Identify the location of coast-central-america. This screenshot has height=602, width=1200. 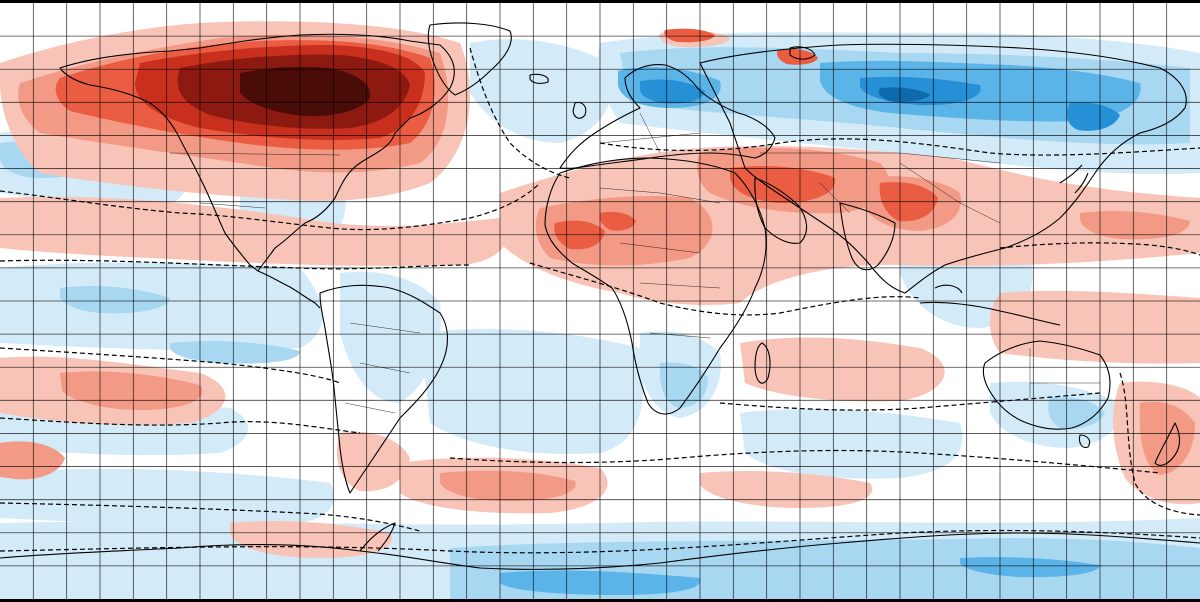
(289, 289).